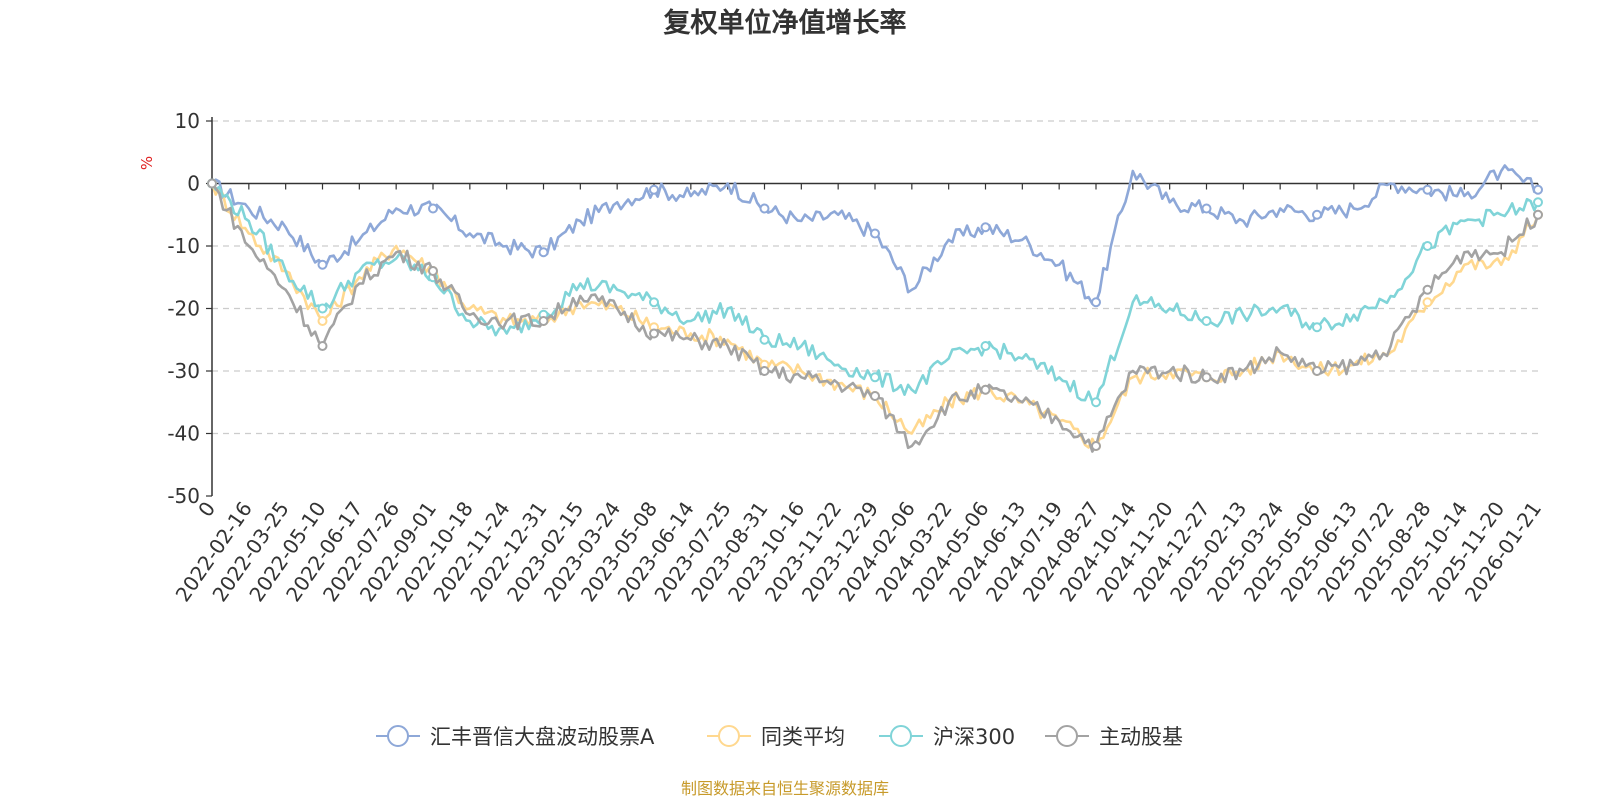  What do you see at coordinates (183, 496) in the screenshot?
I see `y-tick-label: -50` at bounding box center [183, 496].